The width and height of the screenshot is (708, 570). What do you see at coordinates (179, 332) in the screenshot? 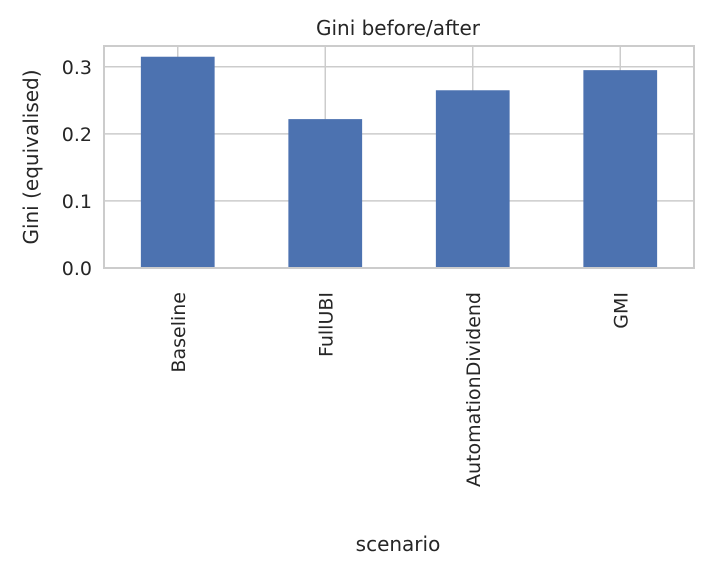
I see `x-tick-label: Baseline` at bounding box center [179, 332].